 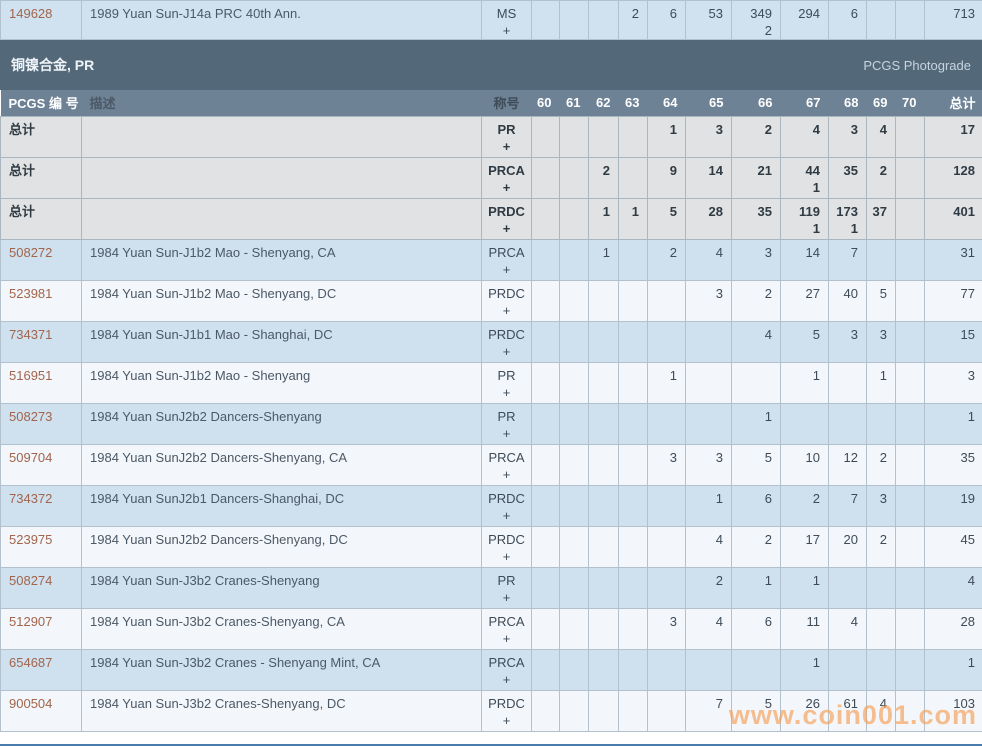 I want to click on pcgs-number-link: 523981, so click(x=31, y=293).